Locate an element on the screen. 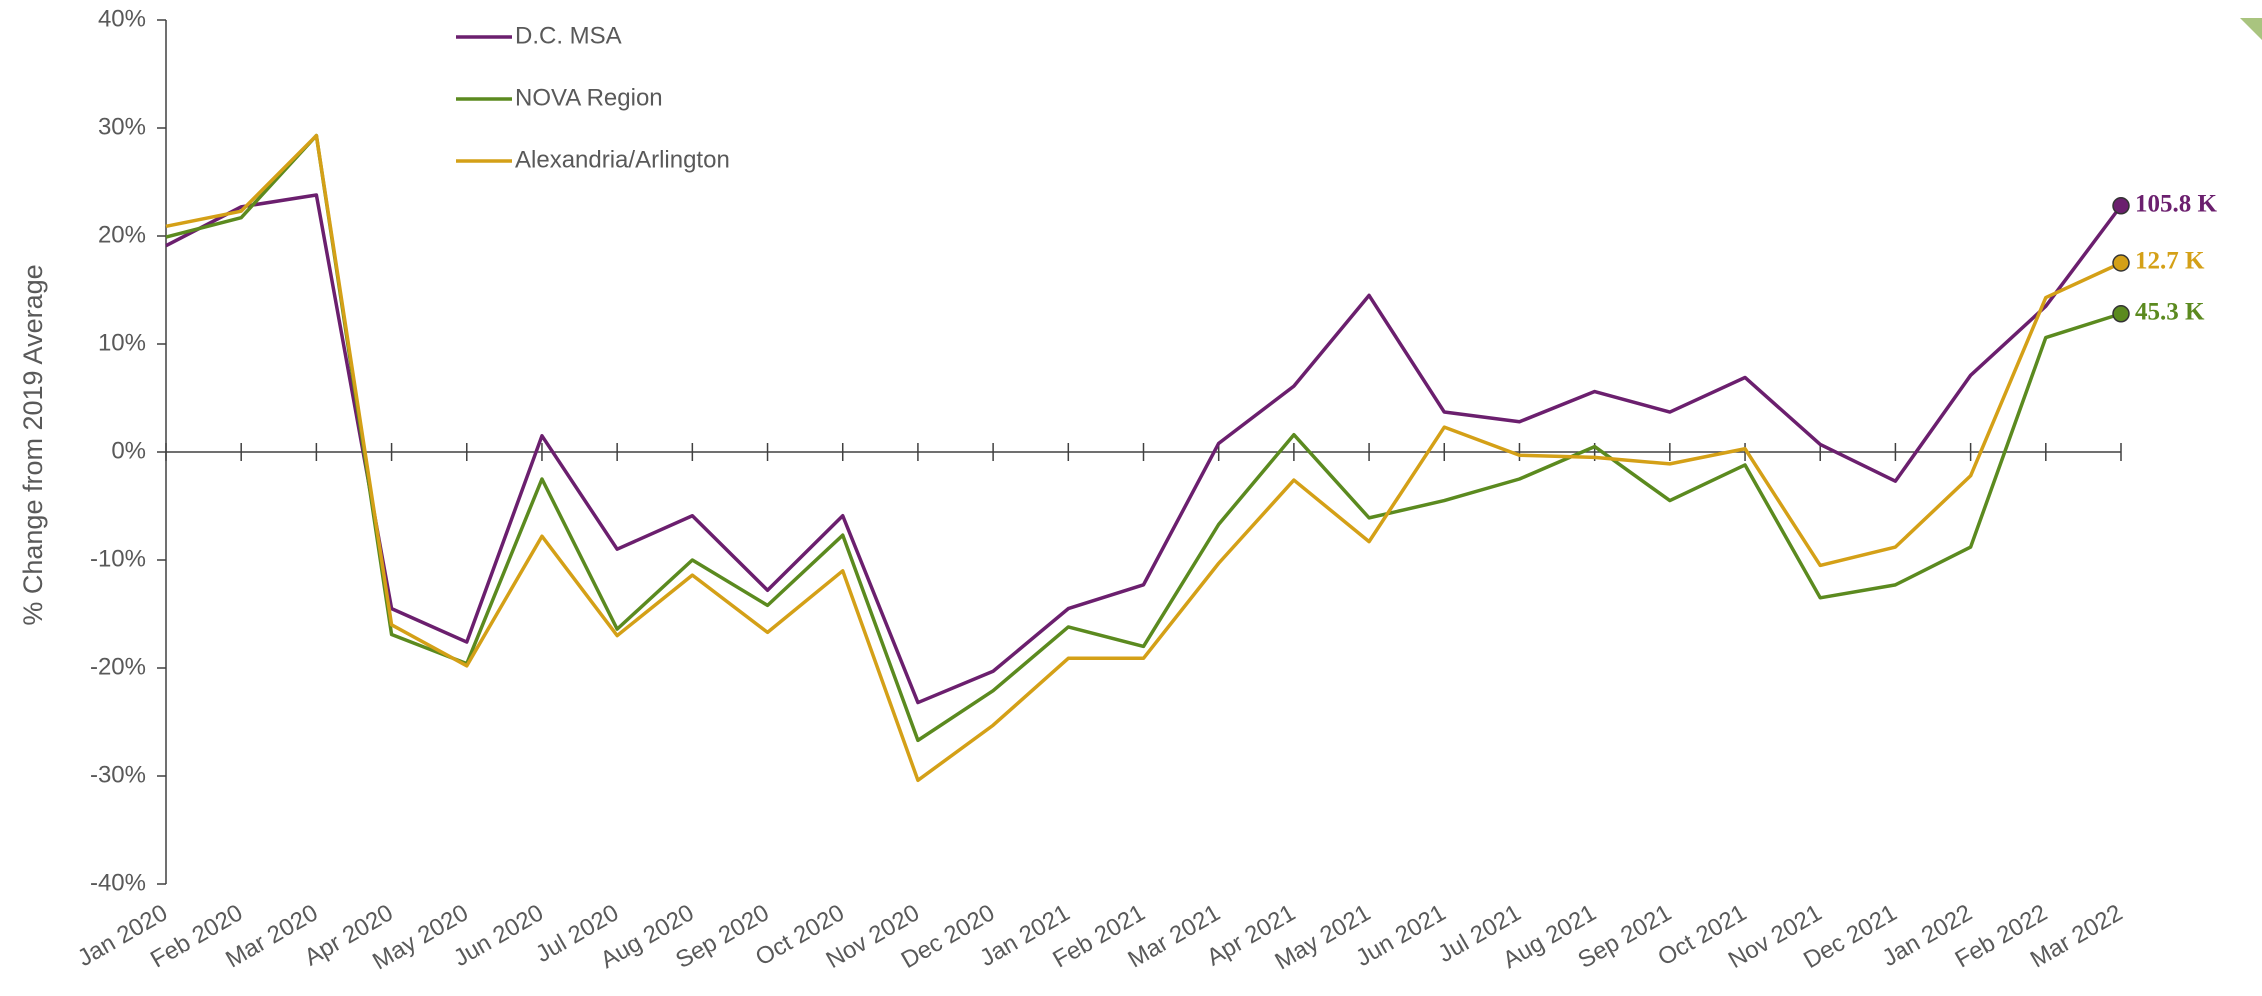 The width and height of the screenshot is (2262, 996). end-label: 105.8 K is located at coordinates (2176, 203).